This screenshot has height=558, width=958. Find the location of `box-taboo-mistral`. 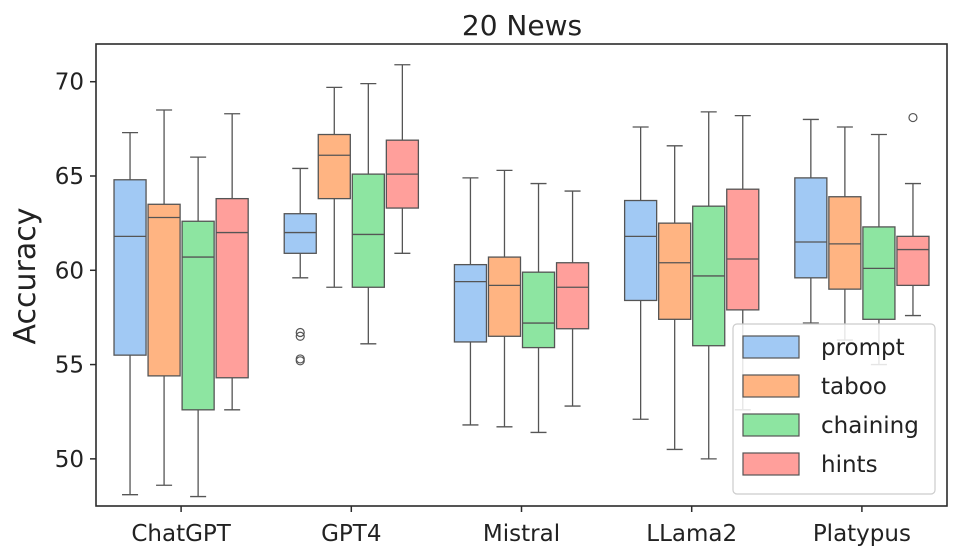

box-taboo-mistral is located at coordinates (504, 298).